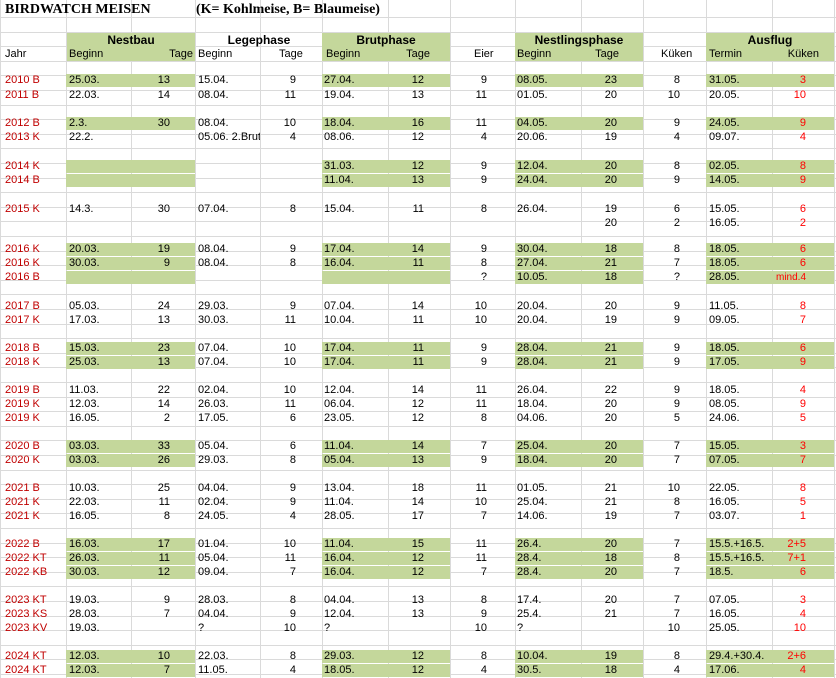  What do you see at coordinates (417, 180) in the screenshot?
I see `cell-bpt: 13` at bounding box center [417, 180].